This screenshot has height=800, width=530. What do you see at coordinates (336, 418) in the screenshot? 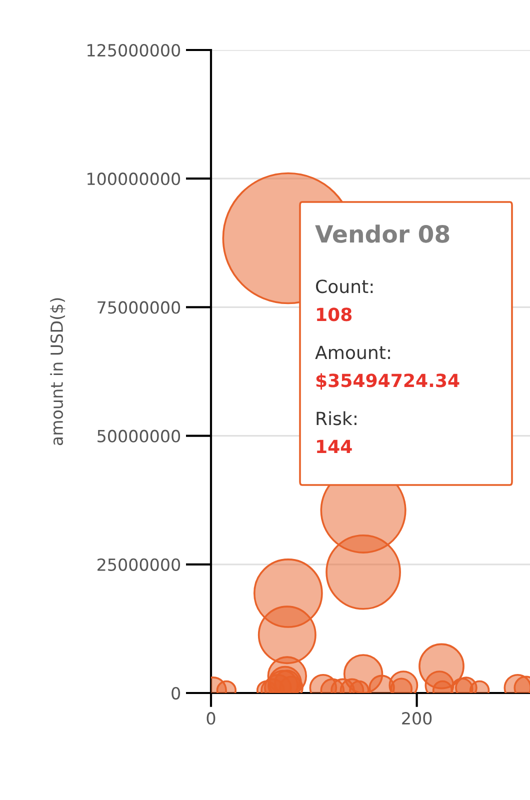
I see `annotation: Risk:` at bounding box center [336, 418].